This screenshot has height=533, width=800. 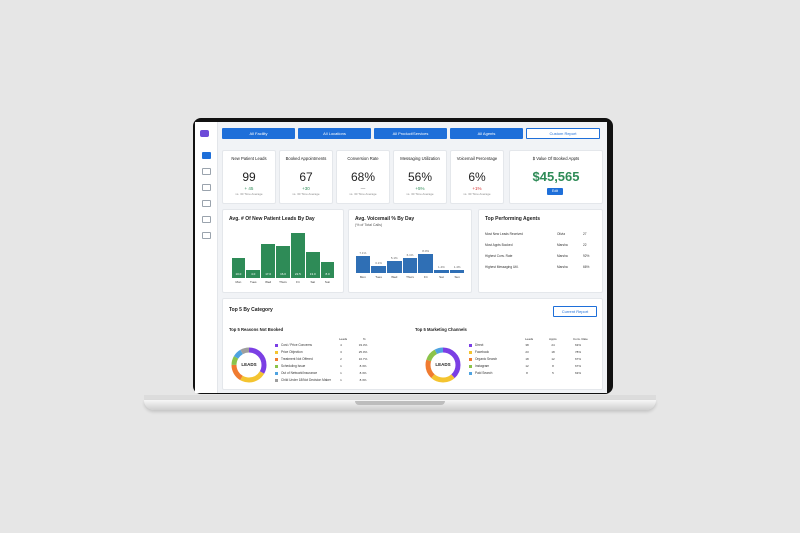 I want to click on leads-count: 2, so click(x=341, y=359).